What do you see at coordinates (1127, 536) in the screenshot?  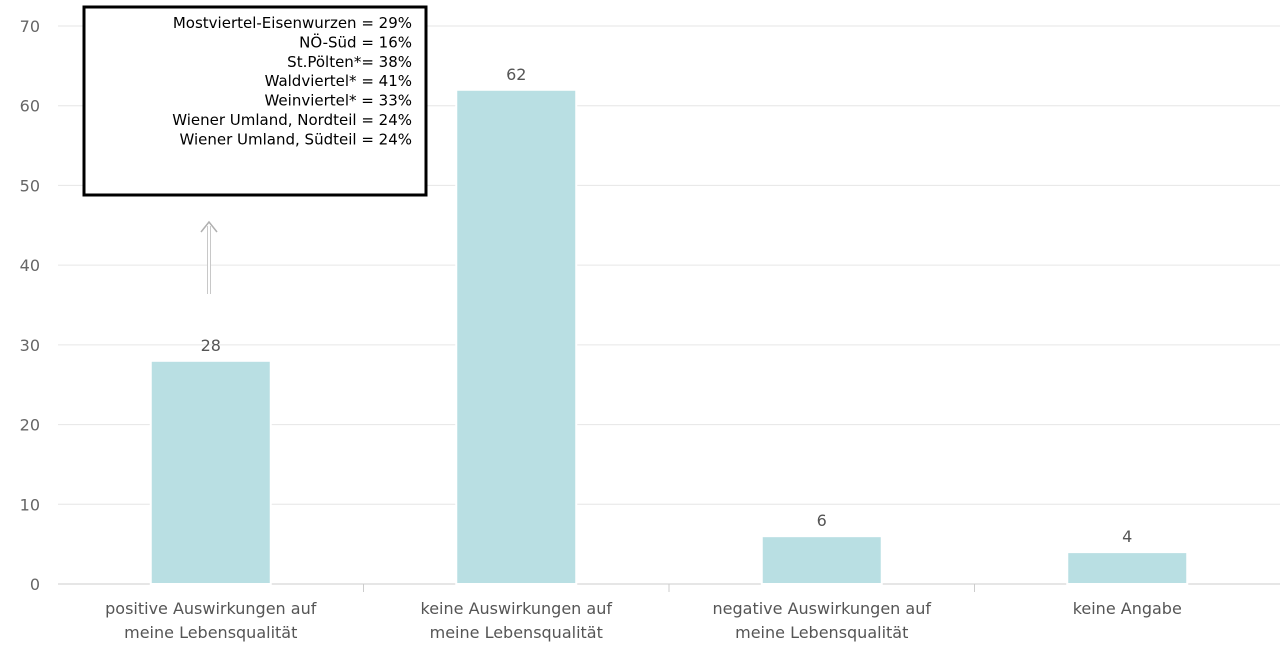 I see `data-label: 4` at bounding box center [1127, 536].